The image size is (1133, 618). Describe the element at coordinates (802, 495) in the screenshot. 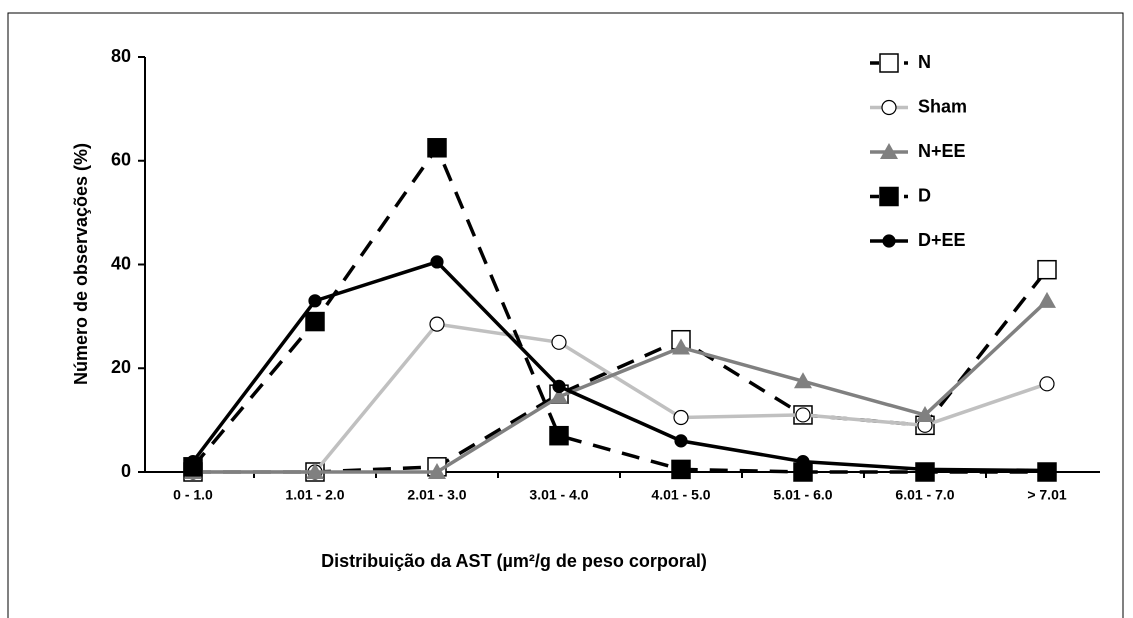

I see `x-tick-label: 5.01 - 6.0` at that location.